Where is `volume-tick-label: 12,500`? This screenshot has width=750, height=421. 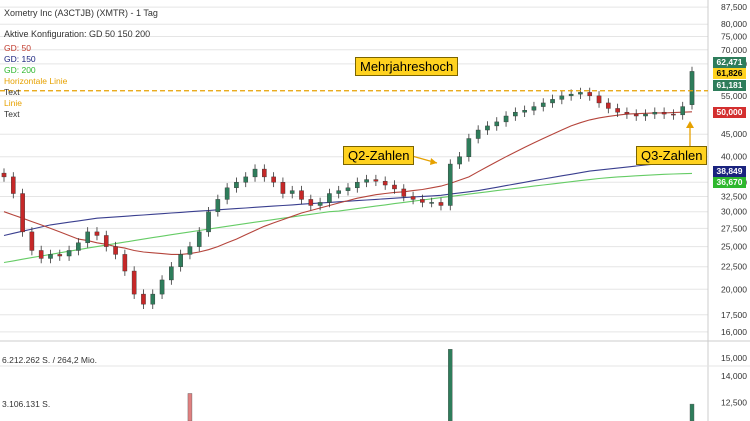
volume-tick-label: 12,500 is located at coordinates (734, 402).